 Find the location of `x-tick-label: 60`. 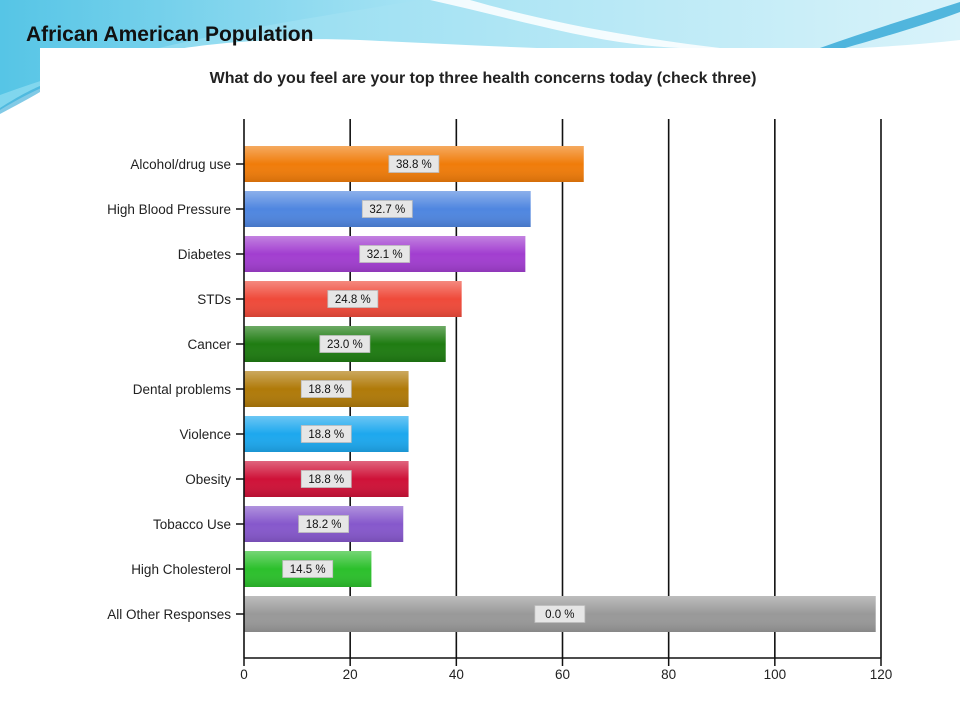

x-tick-label: 60 is located at coordinates (562, 674).